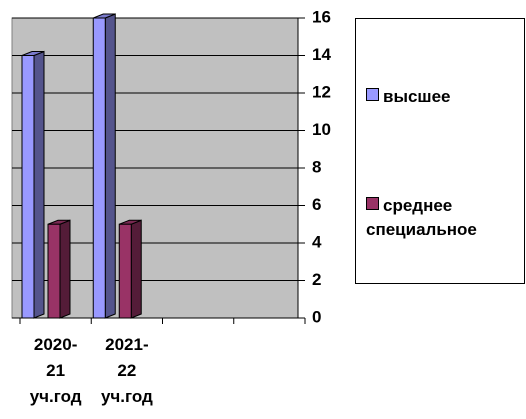 Image resolution: width=526 pixels, height=419 pixels. I want to click on y-tick-label: 4, so click(317, 241).